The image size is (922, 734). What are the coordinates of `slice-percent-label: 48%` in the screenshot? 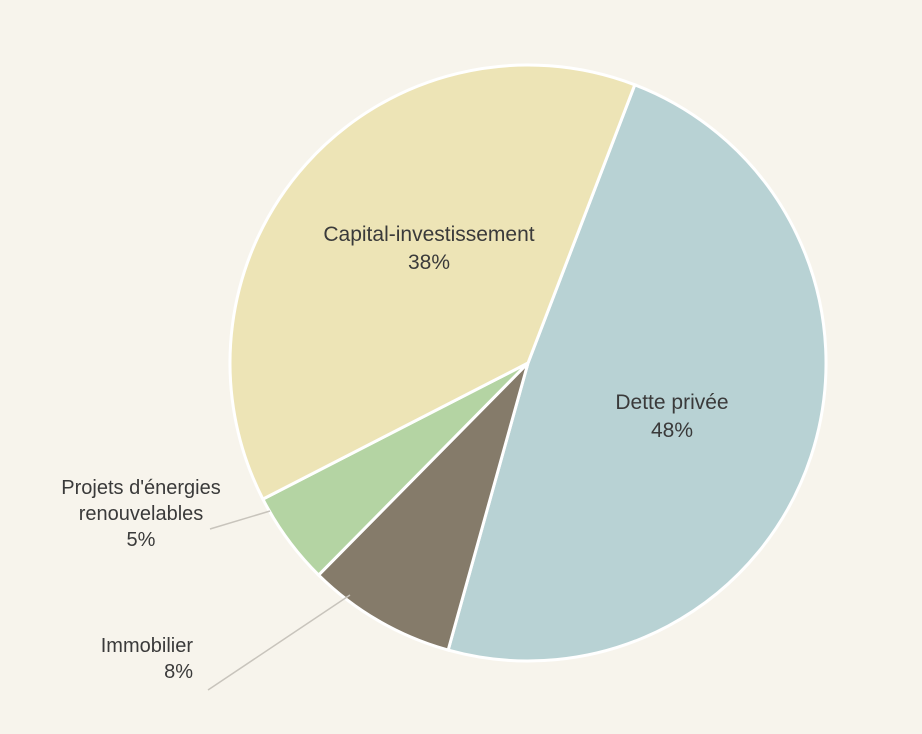 It's located at (672, 430).